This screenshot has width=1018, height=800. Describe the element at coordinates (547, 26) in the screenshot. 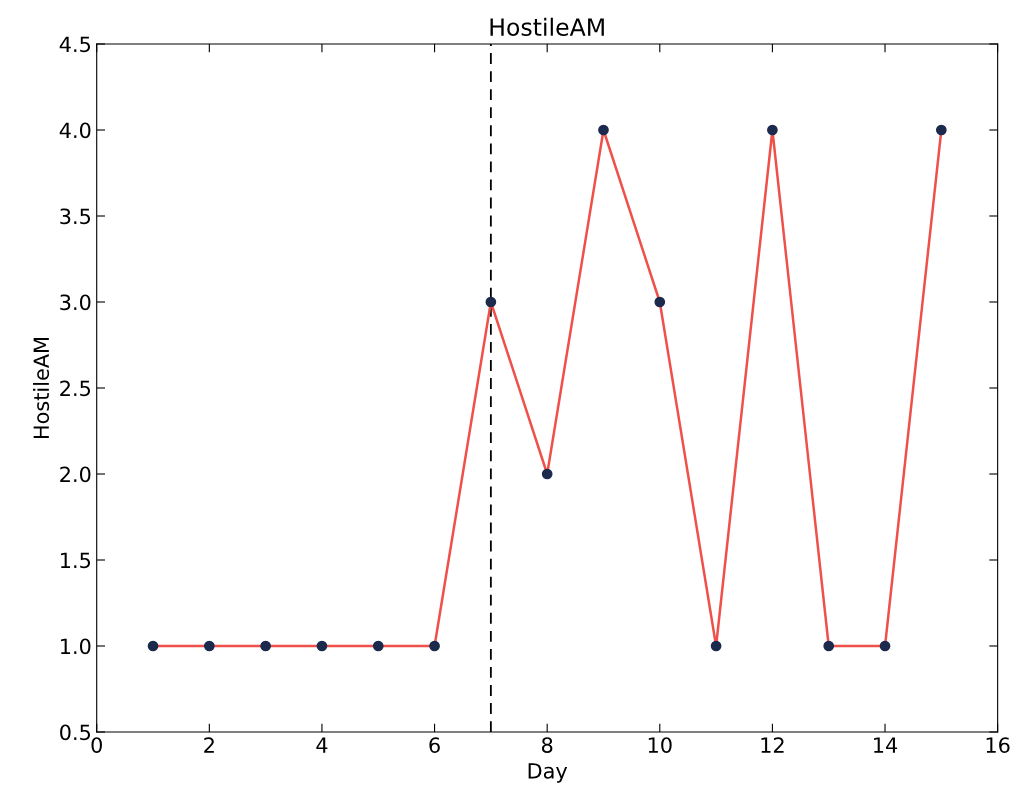

I see `chart-title: HostileAM` at that location.